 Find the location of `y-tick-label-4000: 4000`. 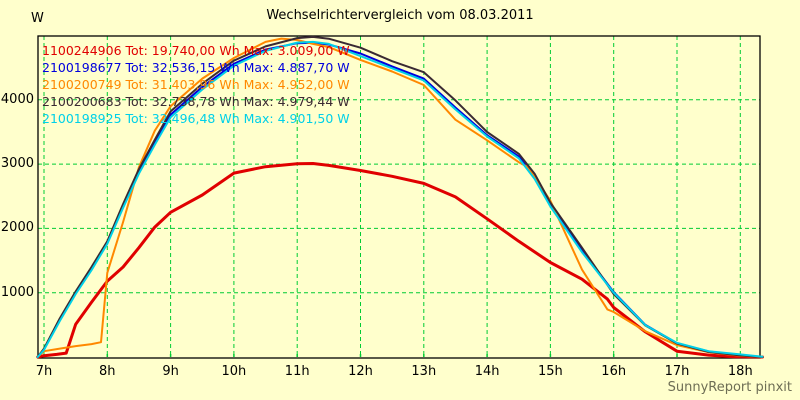

y-tick-label-4000: 4000 is located at coordinates (17, 99).